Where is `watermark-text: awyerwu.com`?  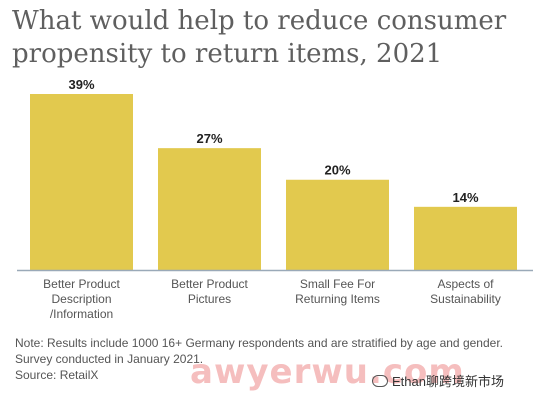 watermark-text: awyerwu.com is located at coordinates (327, 372).